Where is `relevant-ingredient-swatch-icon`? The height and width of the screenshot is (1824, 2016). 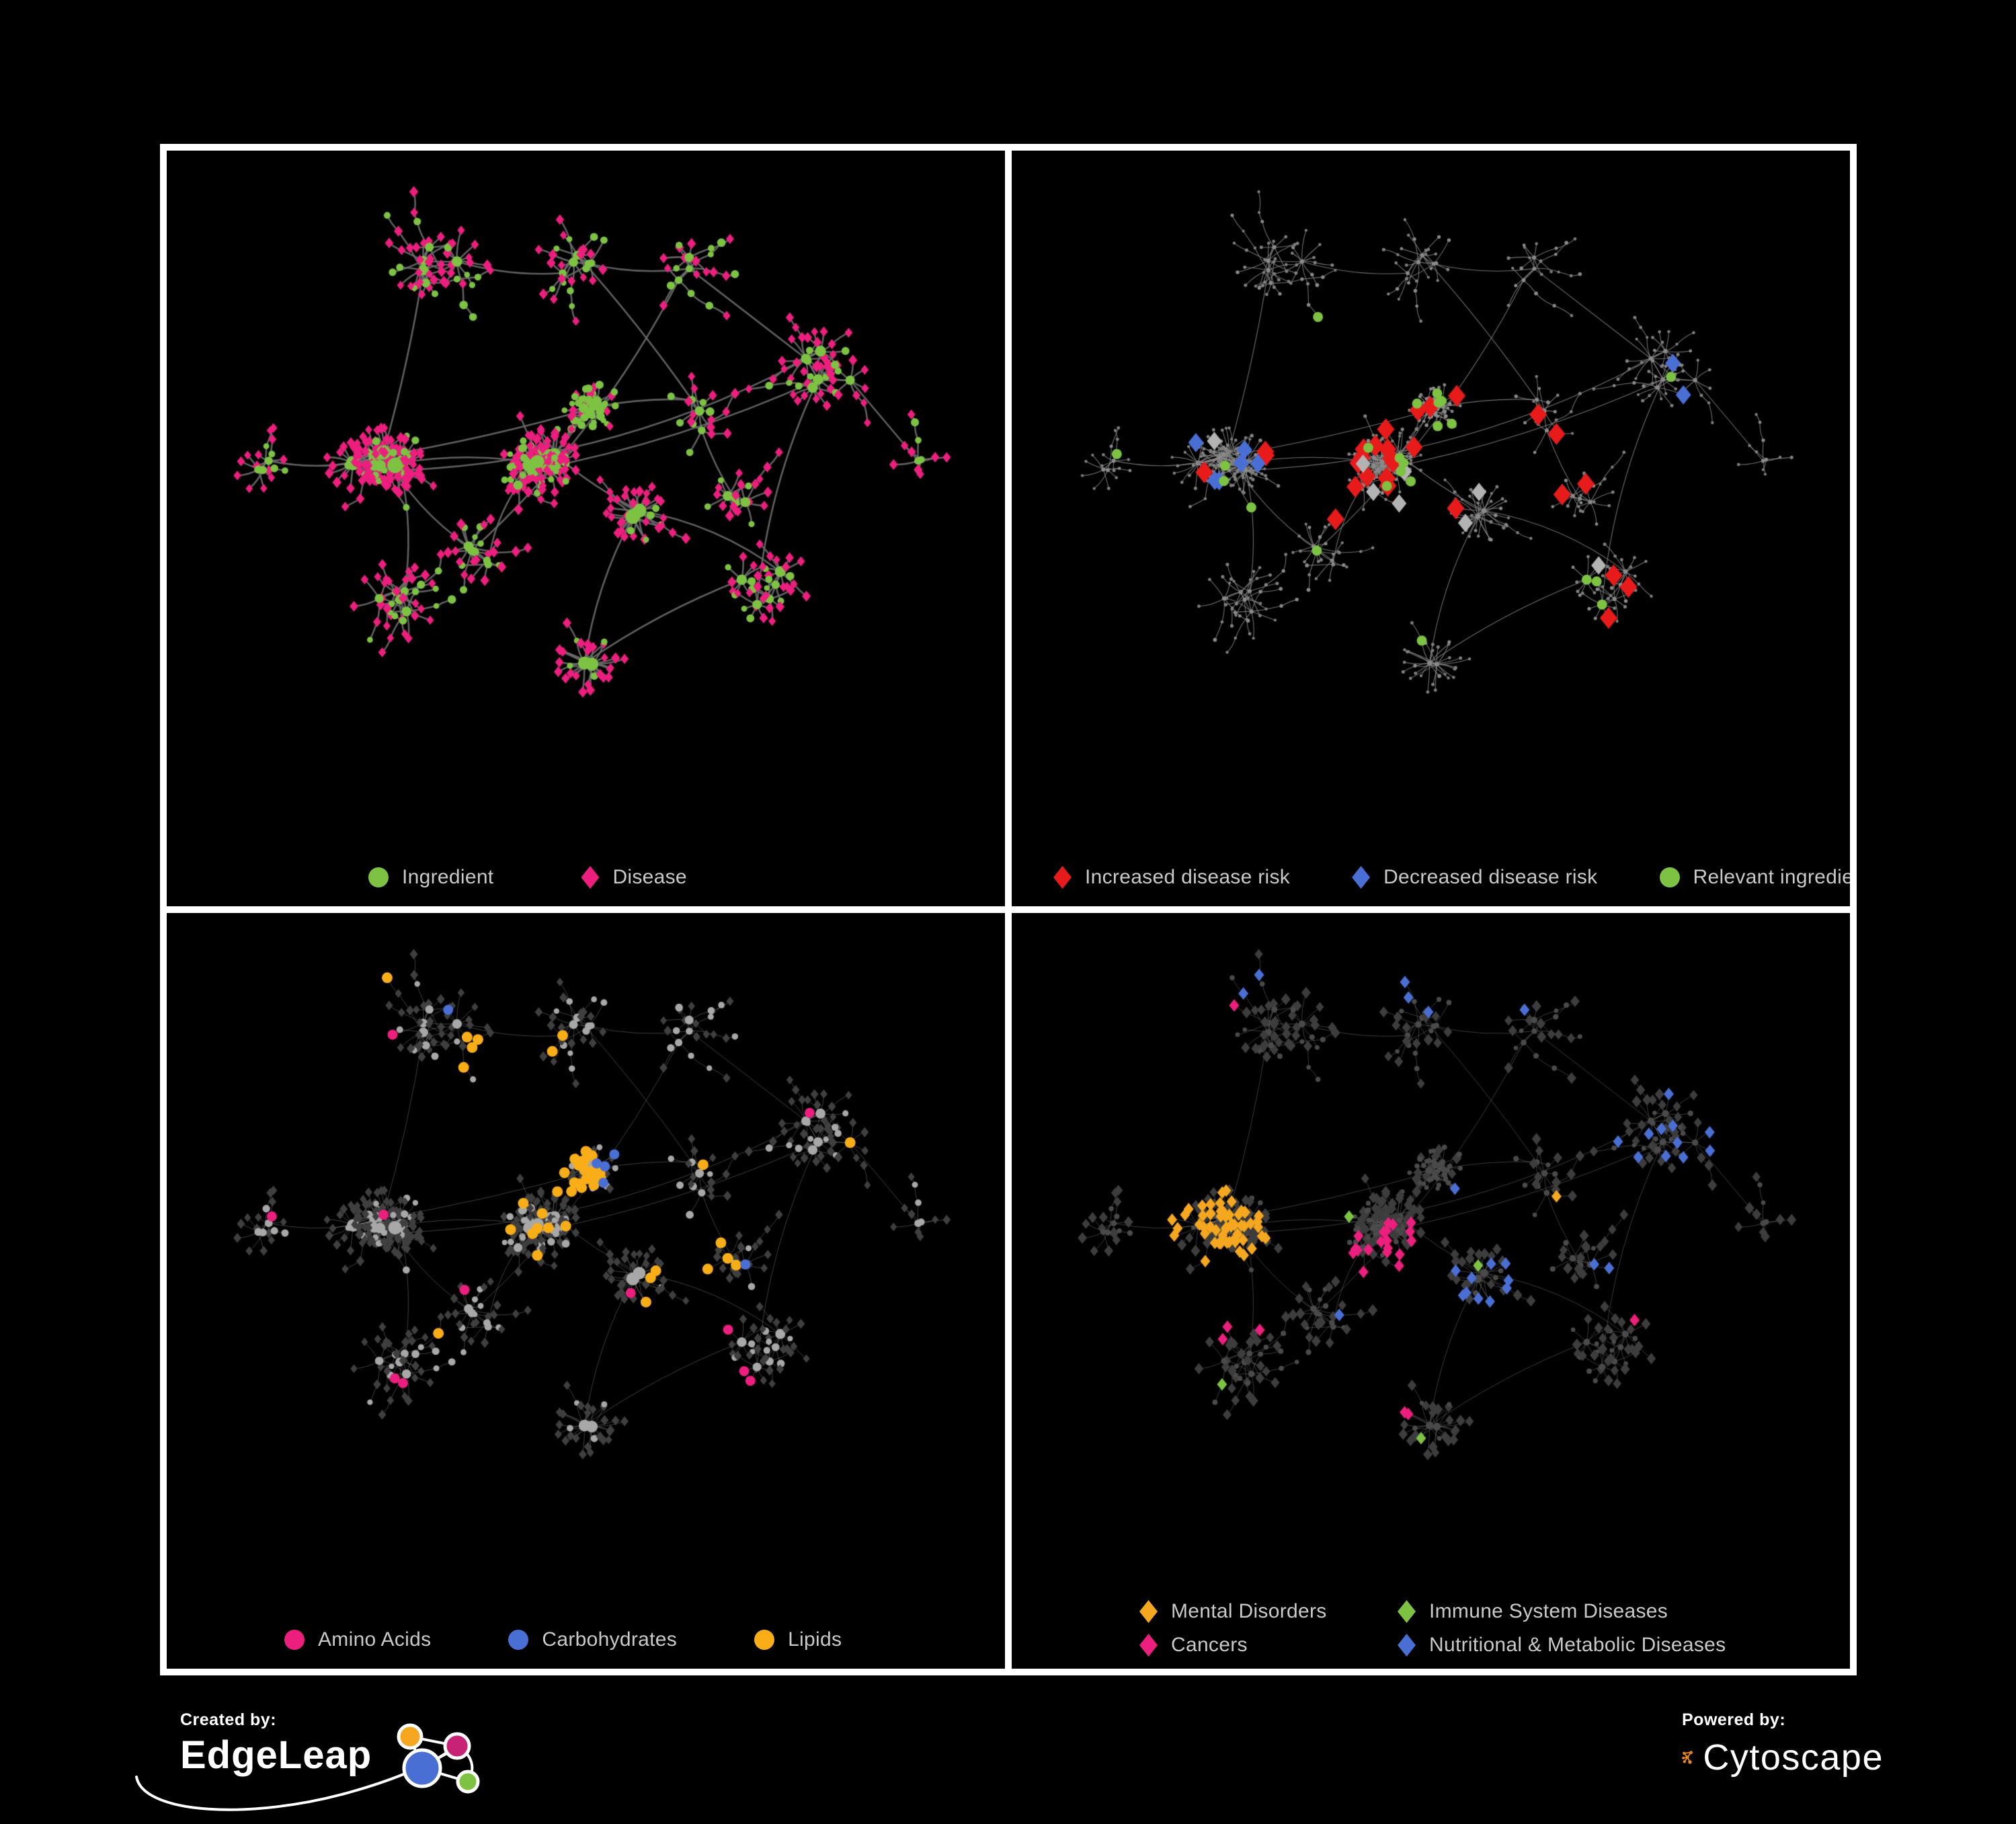 relevant-ingredient-swatch-icon is located at coordinates (1669, 877).